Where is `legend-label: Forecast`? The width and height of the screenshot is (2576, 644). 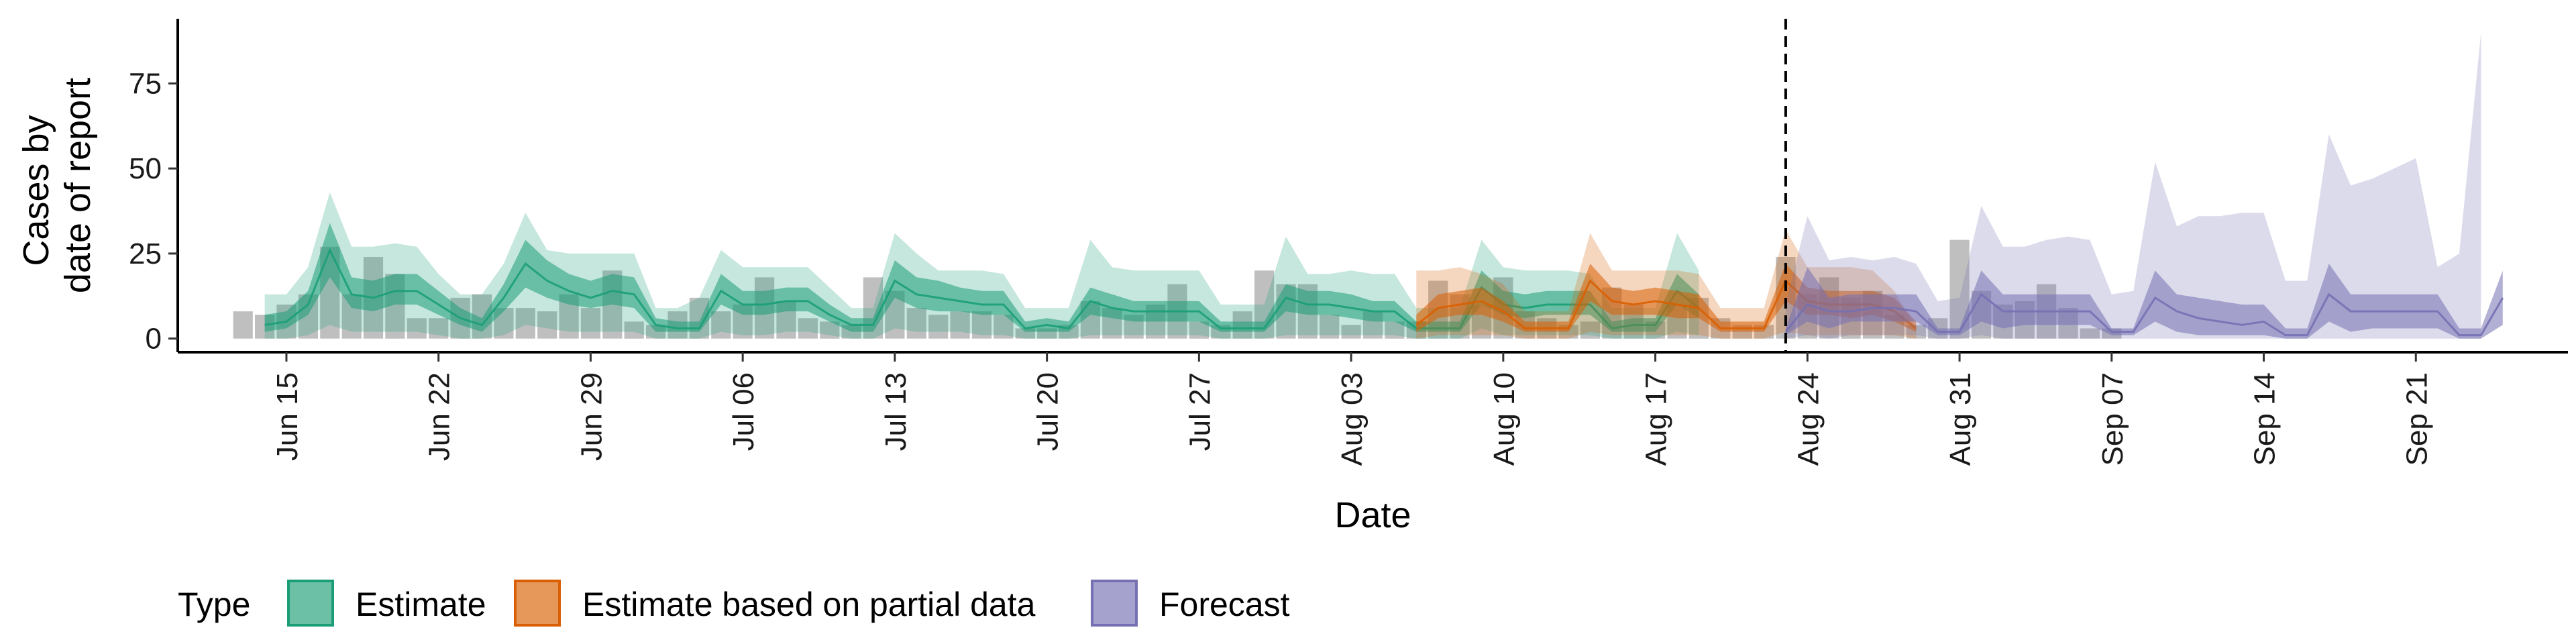
legend-label: Forecast is located at coordinates (1224, 604).